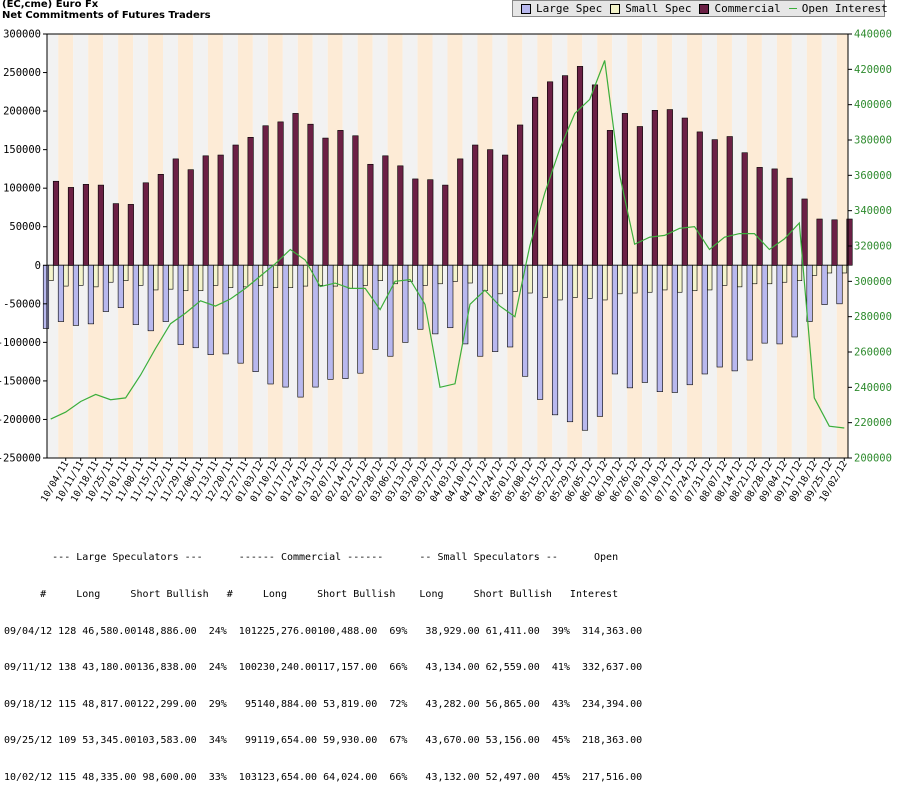  What do you see at coordinates (873, 176) in the screenshot?
I see `y-right-tick-label: 360000` at bounding box center [873, 176].